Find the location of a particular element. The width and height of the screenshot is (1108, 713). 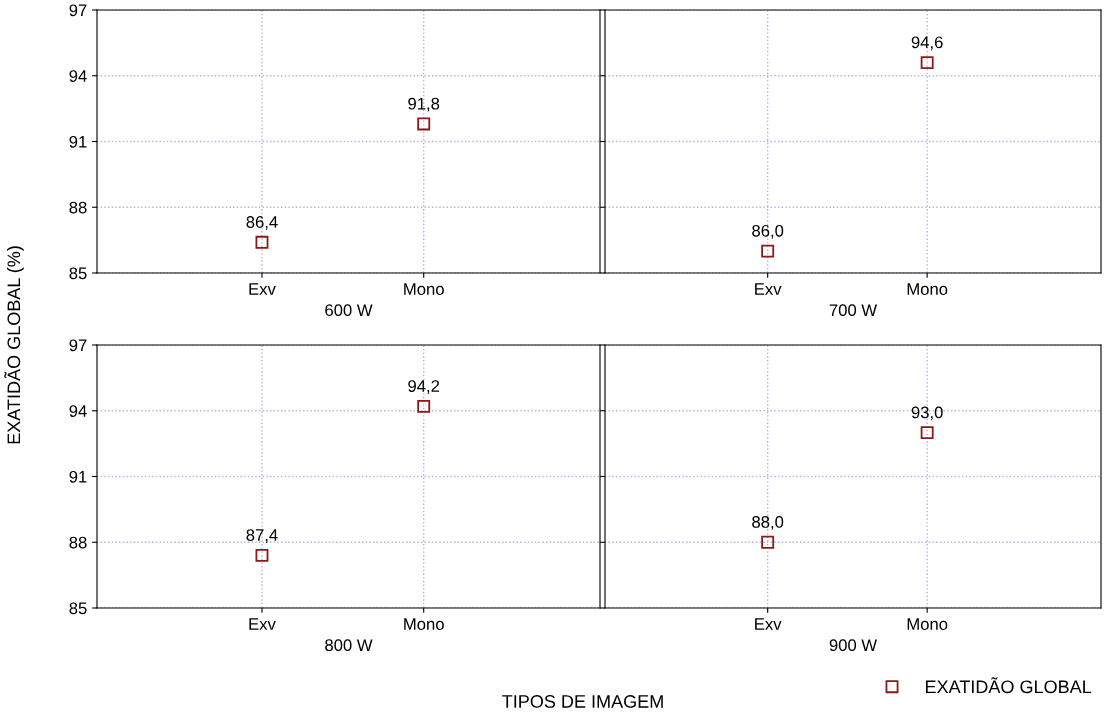

data-label: 87,4 is located at coordinates (262, 536).